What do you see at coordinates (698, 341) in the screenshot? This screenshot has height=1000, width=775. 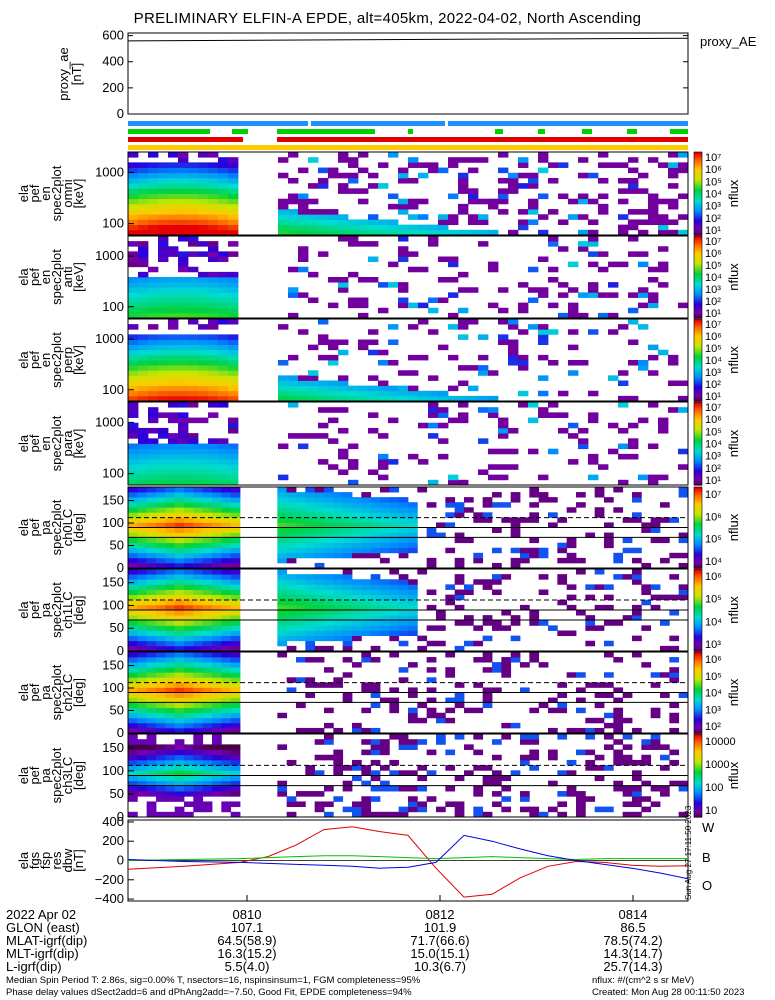 I see `energy-spectrum-panel-3-colorbar-cell` at bounding box center [698, 341].